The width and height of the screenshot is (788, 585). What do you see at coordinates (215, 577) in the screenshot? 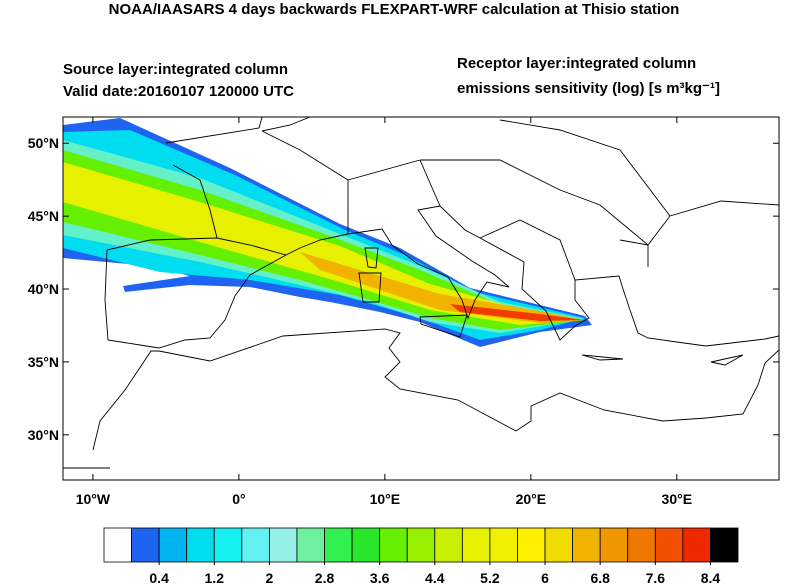
I see `colorbar-label: 1.2` at bounding box center [215, 577].